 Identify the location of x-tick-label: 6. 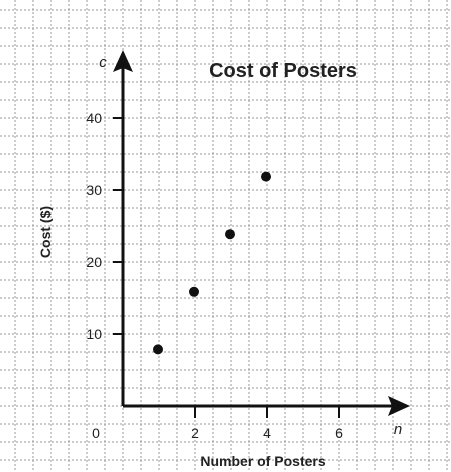
(339, 433).